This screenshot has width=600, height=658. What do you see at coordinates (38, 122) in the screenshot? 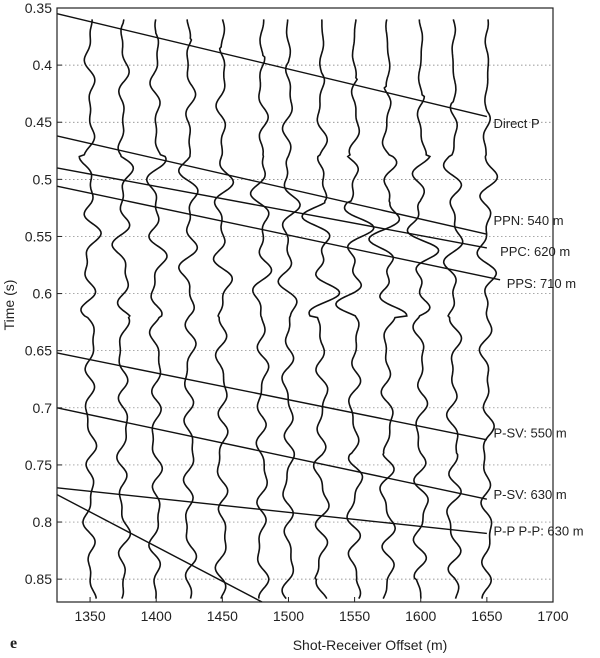
I see `y-tick-label: 0.45` at bounding box center [38, 122].